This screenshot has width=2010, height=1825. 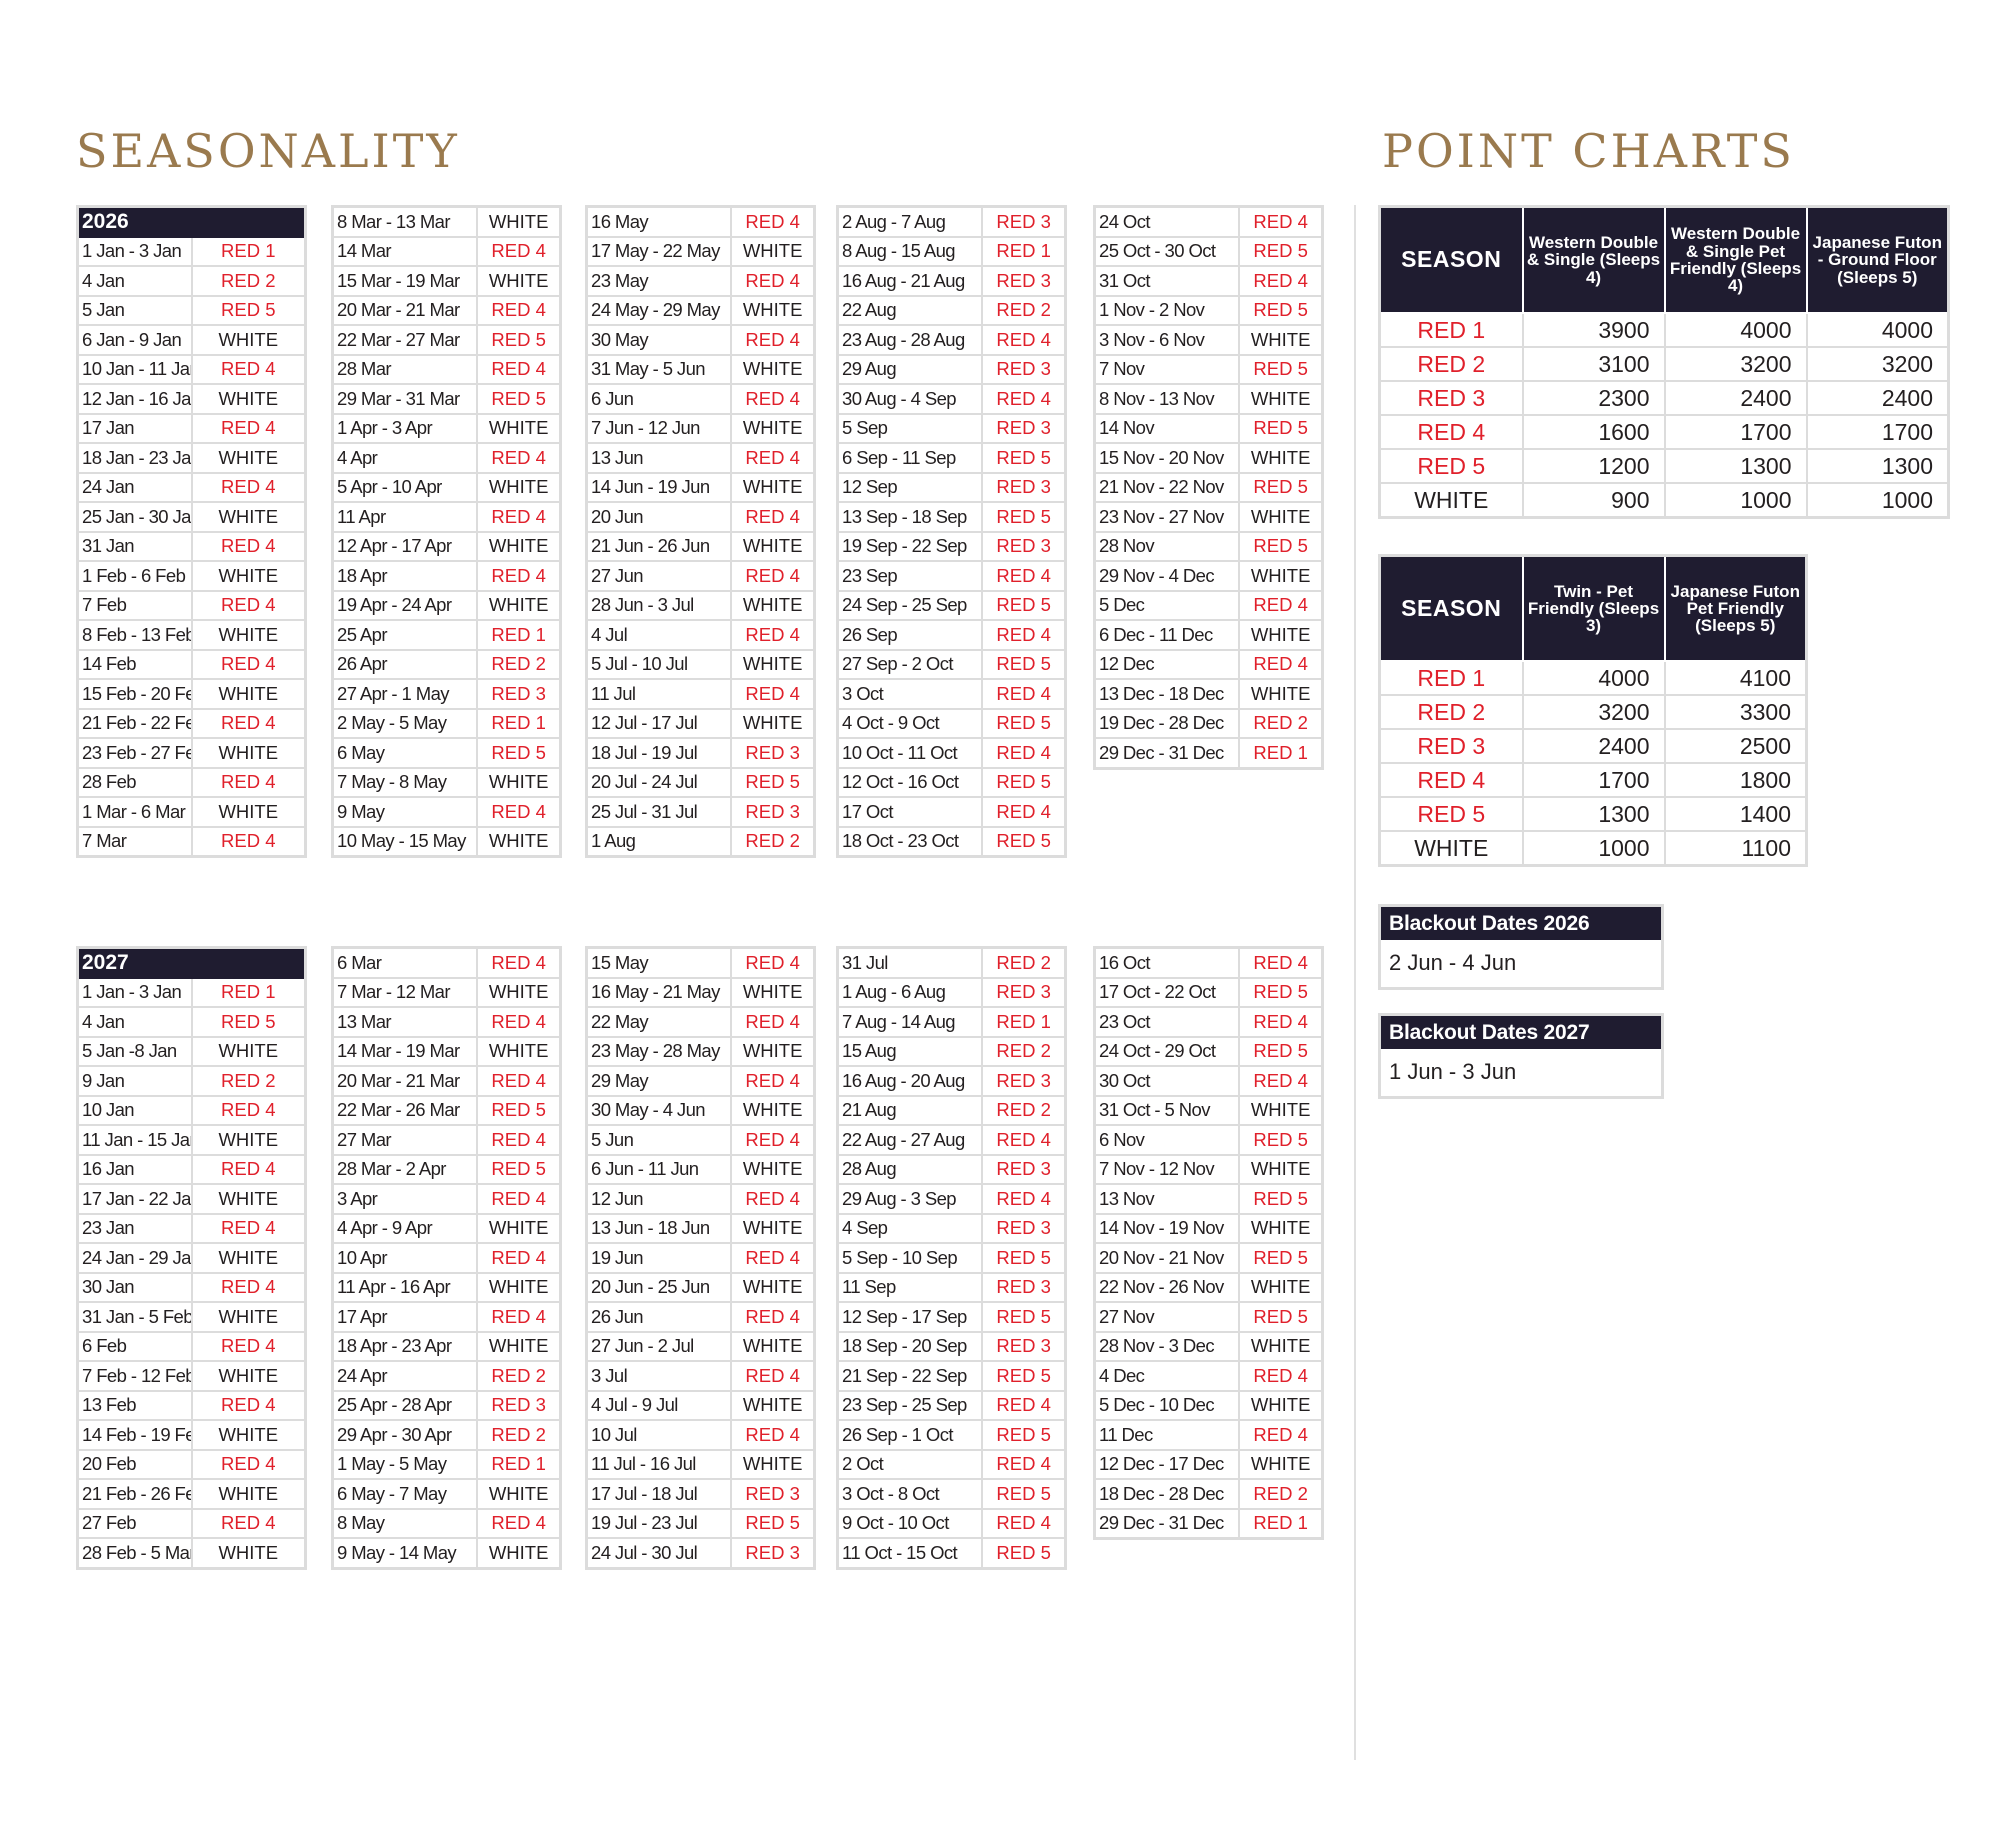 I want to click on date-range-cell: 25 Jan - 30 Jan, so click(x=134, y=517).